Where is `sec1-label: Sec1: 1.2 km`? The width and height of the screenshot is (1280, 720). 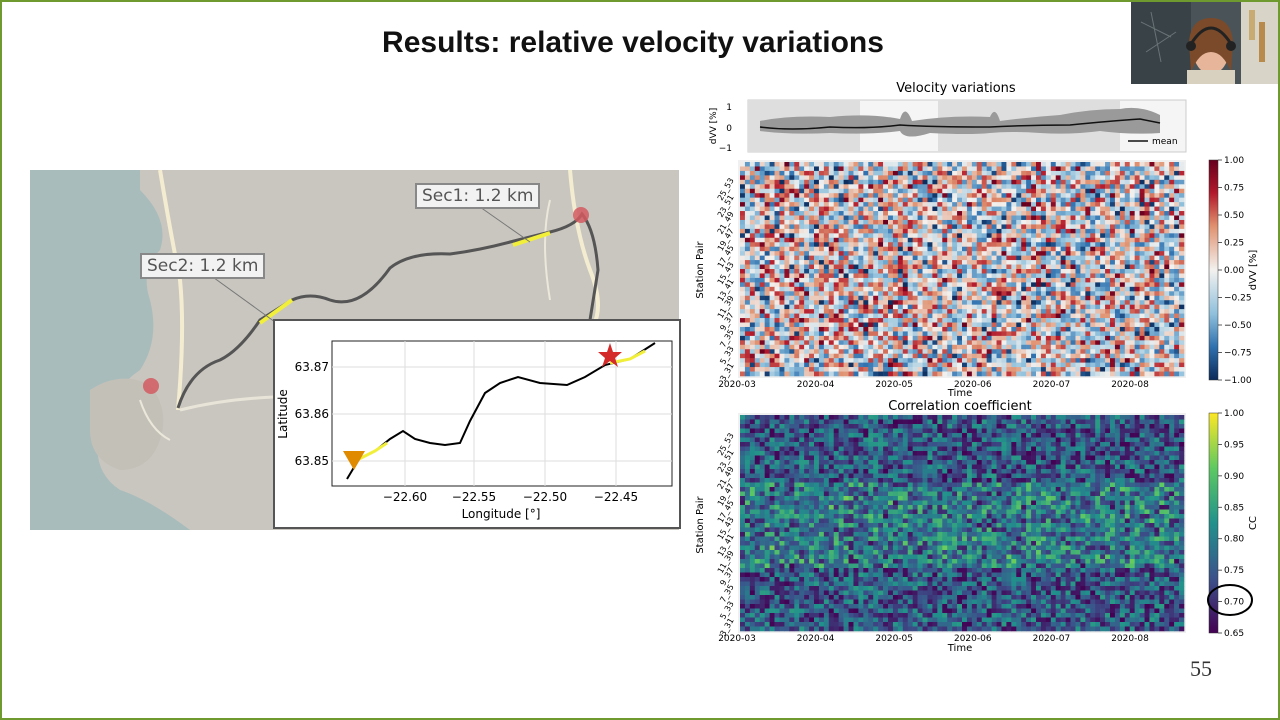
sec1-label: Sec1: 1.2 km is located at coordinates (478, 196).